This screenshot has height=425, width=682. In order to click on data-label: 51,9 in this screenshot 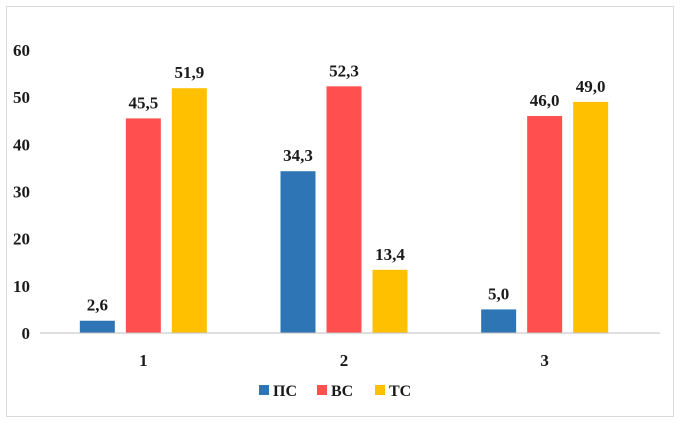, I will do `click(189, 72)`.